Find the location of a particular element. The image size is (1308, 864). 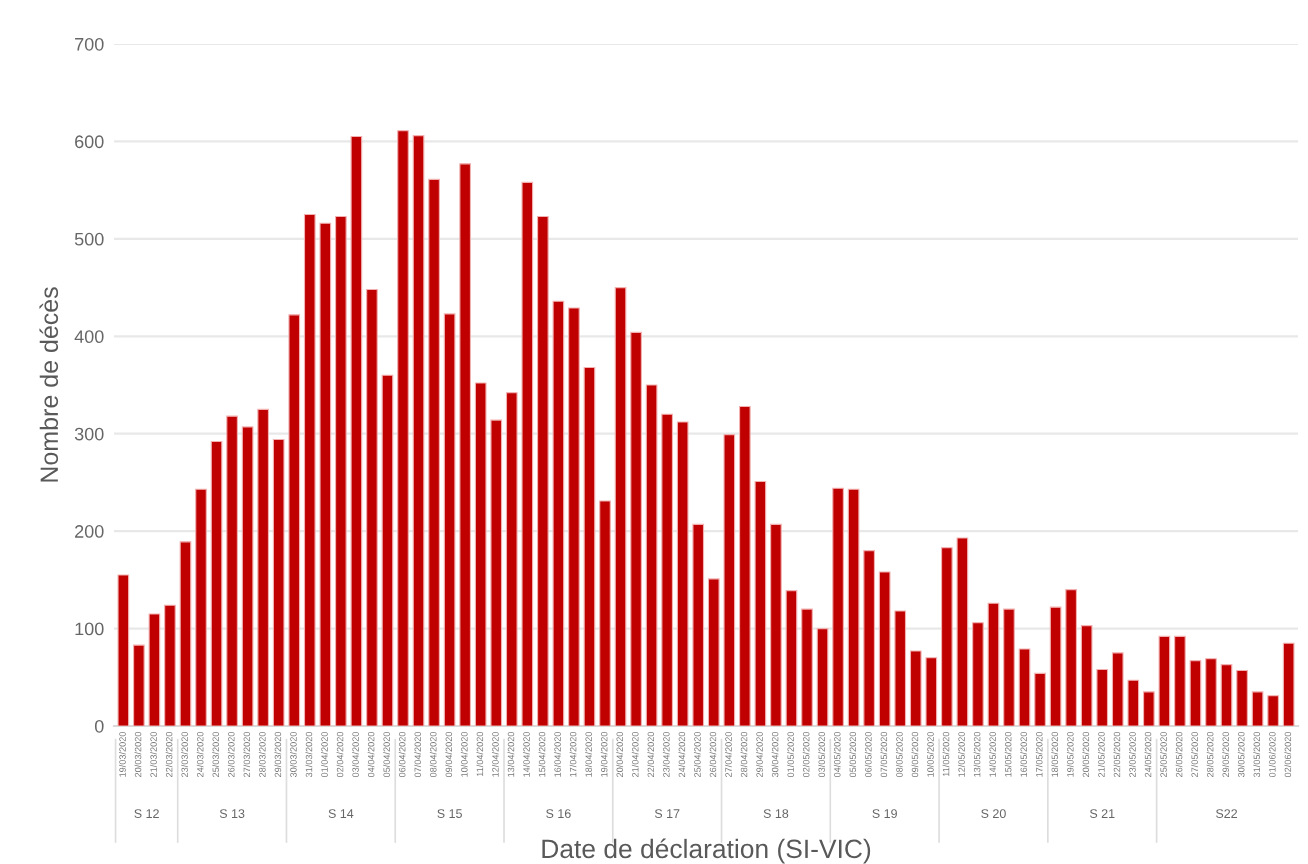

y-axis-title: Nombre de décès is located at coordinates (49, 384).